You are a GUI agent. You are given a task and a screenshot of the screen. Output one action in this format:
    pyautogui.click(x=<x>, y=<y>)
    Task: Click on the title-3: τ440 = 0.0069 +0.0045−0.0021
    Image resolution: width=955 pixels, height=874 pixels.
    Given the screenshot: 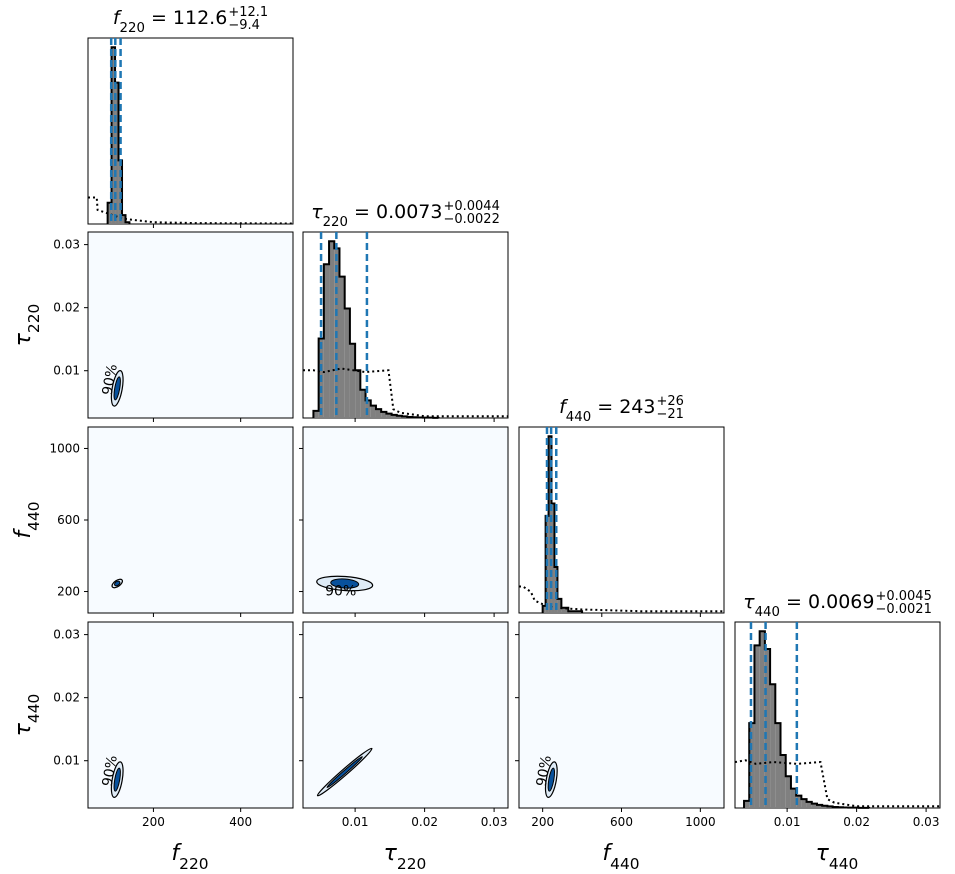 What is the action you would take?
    pyautogui.click(x=837, y=604)
    